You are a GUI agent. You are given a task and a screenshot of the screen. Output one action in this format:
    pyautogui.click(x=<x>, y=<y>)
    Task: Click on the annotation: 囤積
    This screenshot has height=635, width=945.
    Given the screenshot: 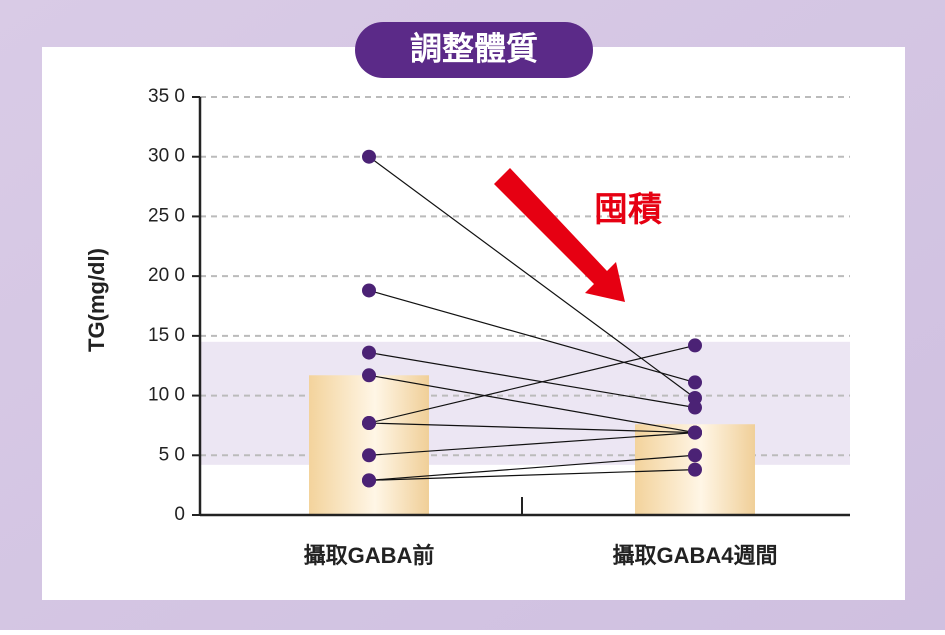 What is the action you would take?
    pyautogui.click(x=628, y=210)
    